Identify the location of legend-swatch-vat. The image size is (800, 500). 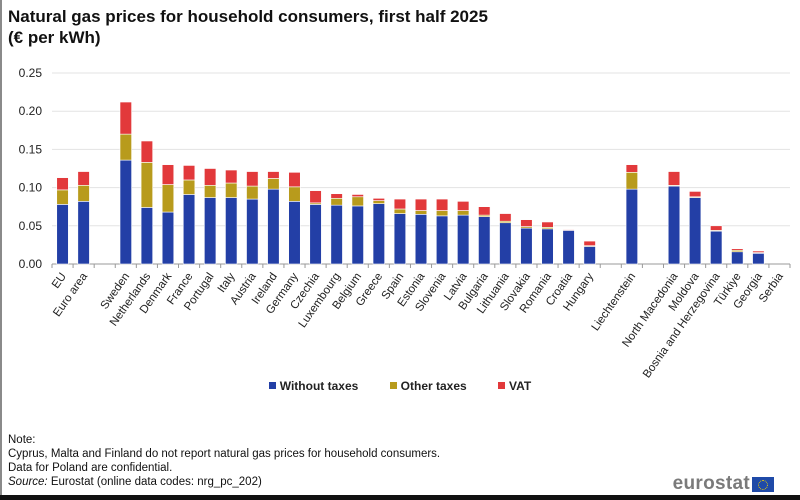
(502, 385).